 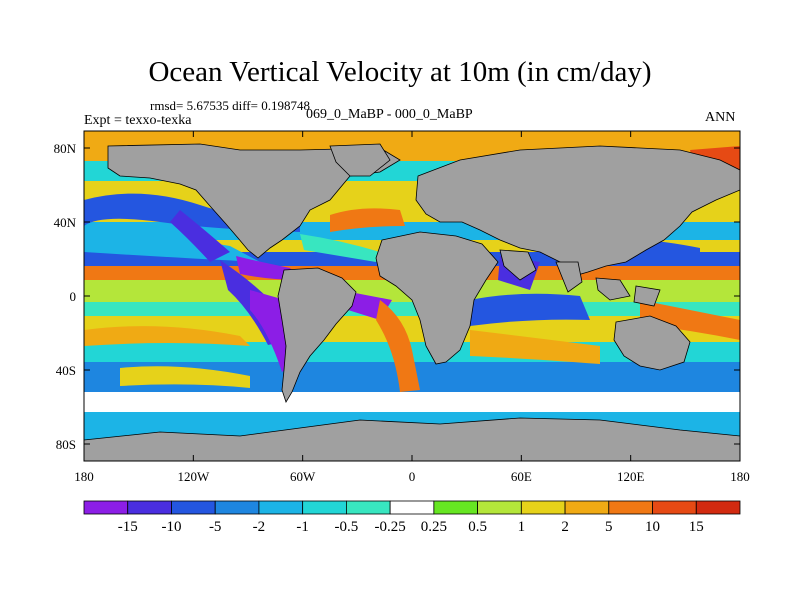 What do you see at coordinates (412, 476) in the screenshot?
I see `lon-tick-label: 0` at bounding box center [412, 476].